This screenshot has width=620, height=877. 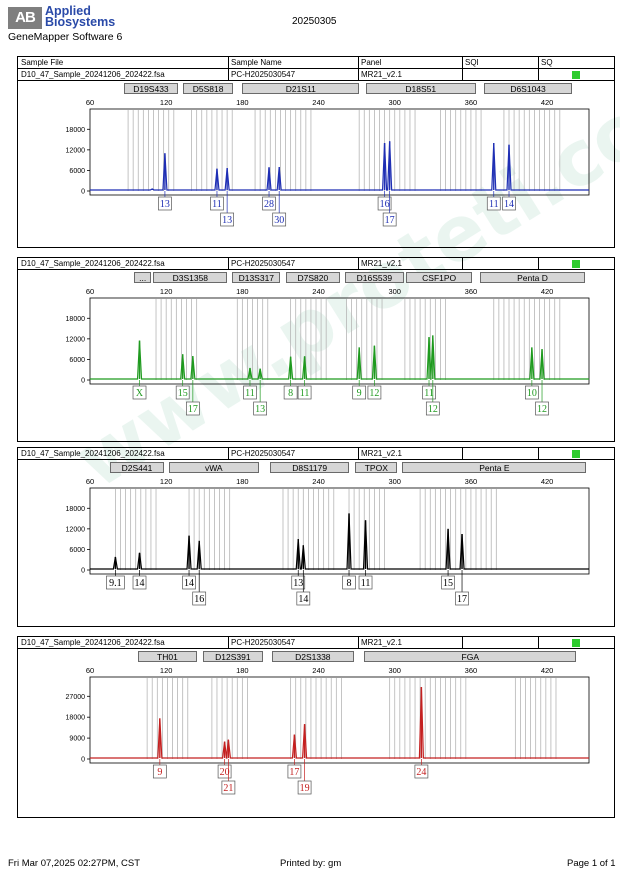 What do you see at coordinates (420, 88) in the screenshot?
I see `marker-label: D18S51` at bounding box center [420, 88].